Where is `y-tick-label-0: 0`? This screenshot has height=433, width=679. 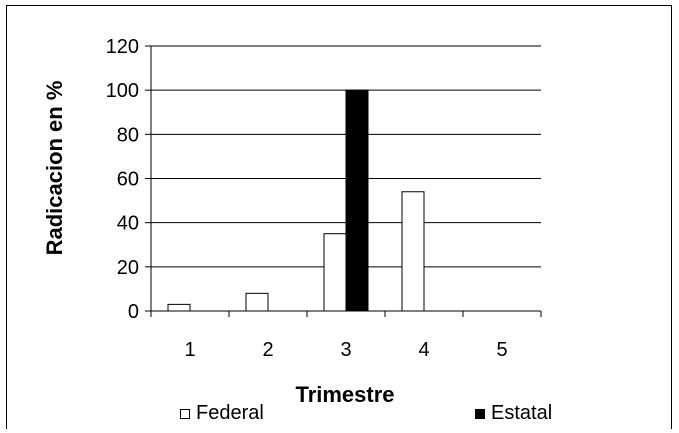
y-tick-label-0: 0 is located at coordinates (133, 312).